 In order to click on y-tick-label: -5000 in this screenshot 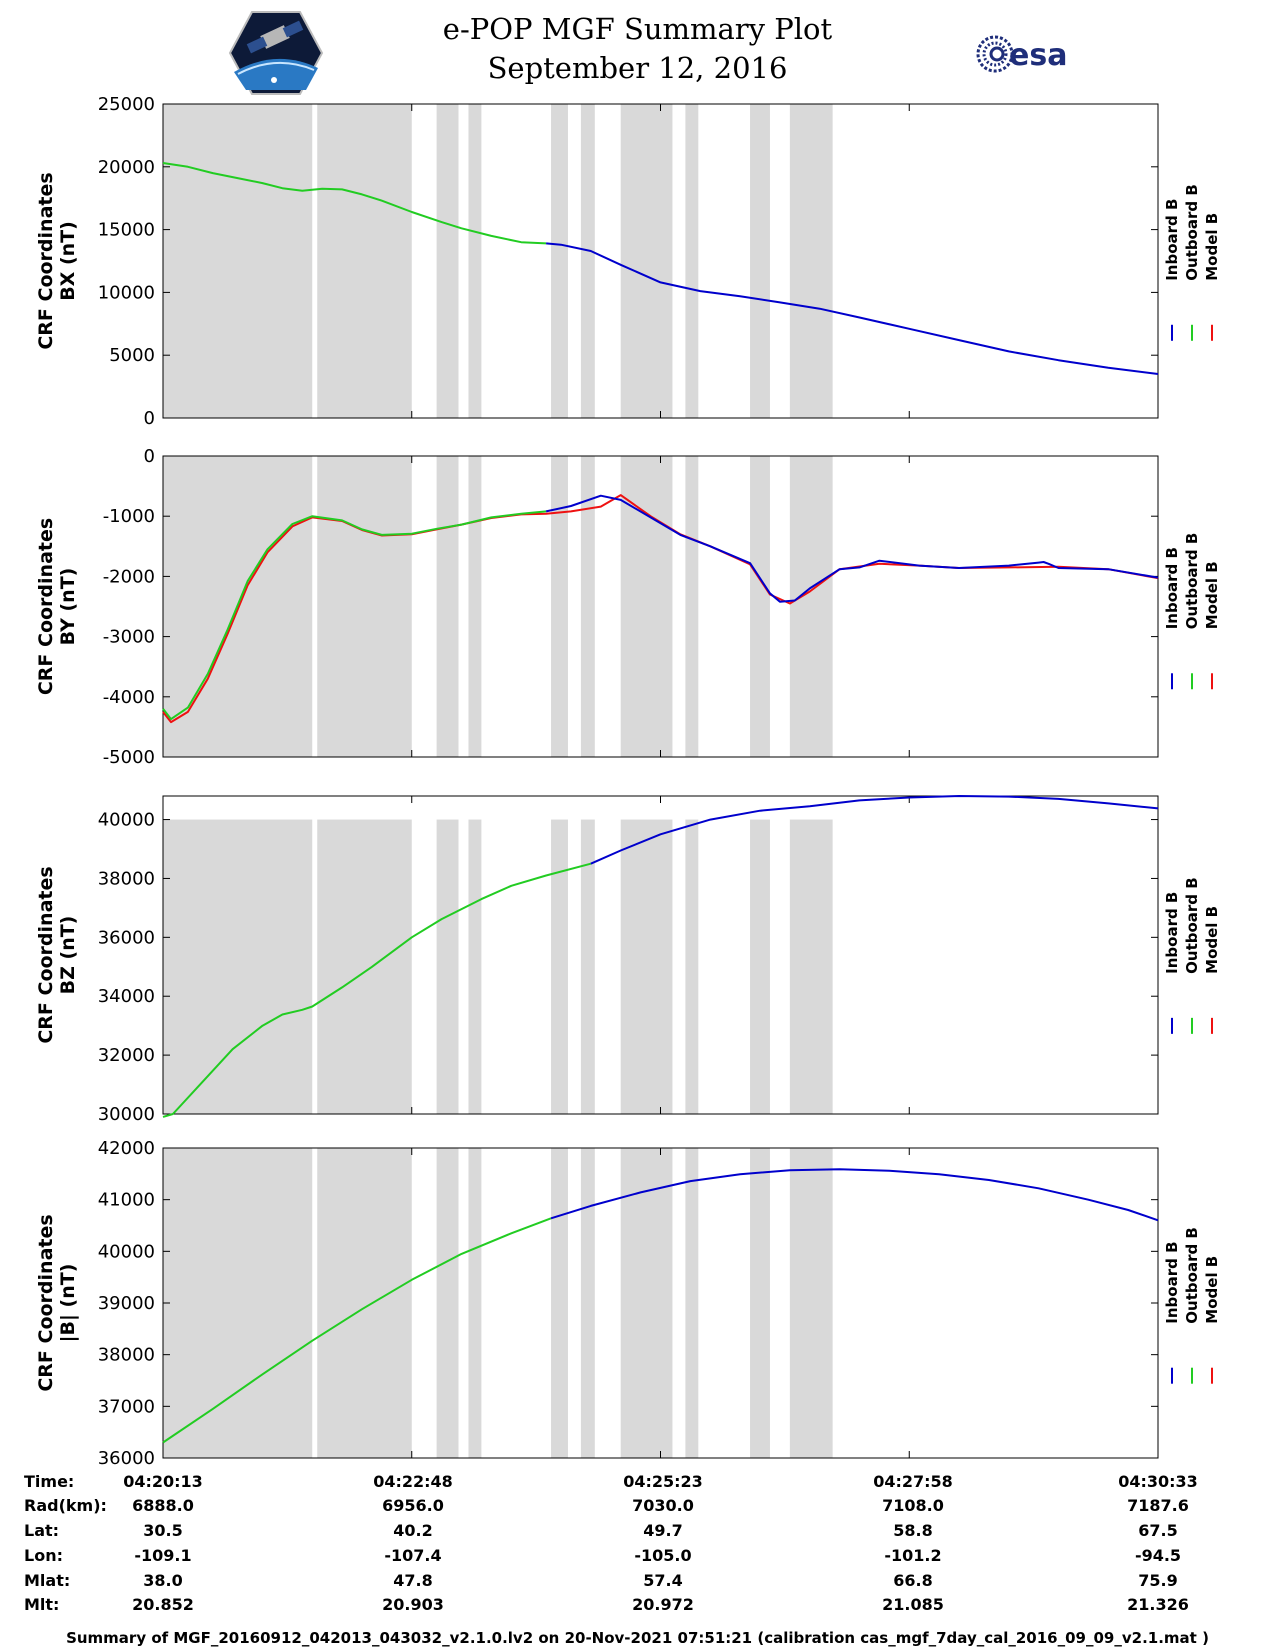, I will do `click(129, 757)`.